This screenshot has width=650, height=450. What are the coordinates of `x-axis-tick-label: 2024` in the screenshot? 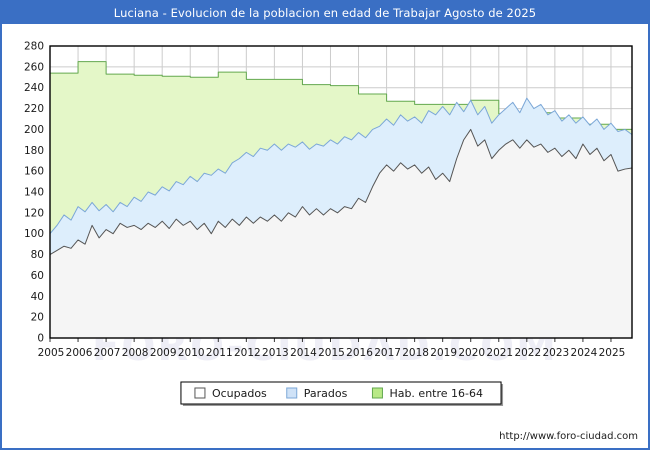 It's located at (584, 353).